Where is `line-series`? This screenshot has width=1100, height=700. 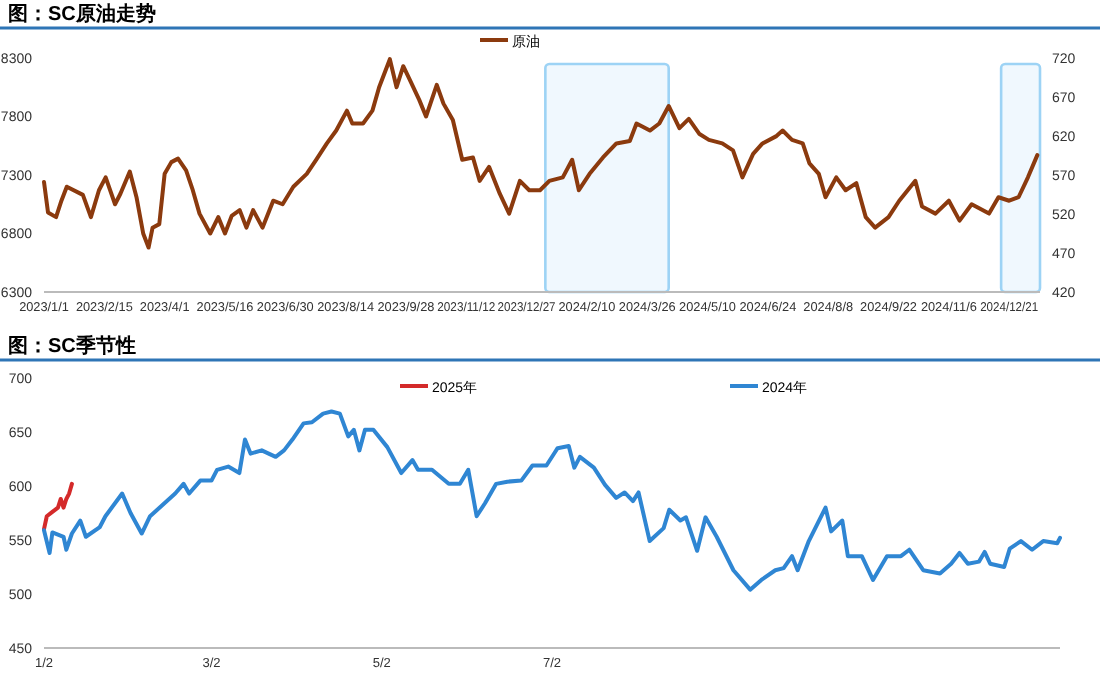
line-series is located at coordinates (58, 506).